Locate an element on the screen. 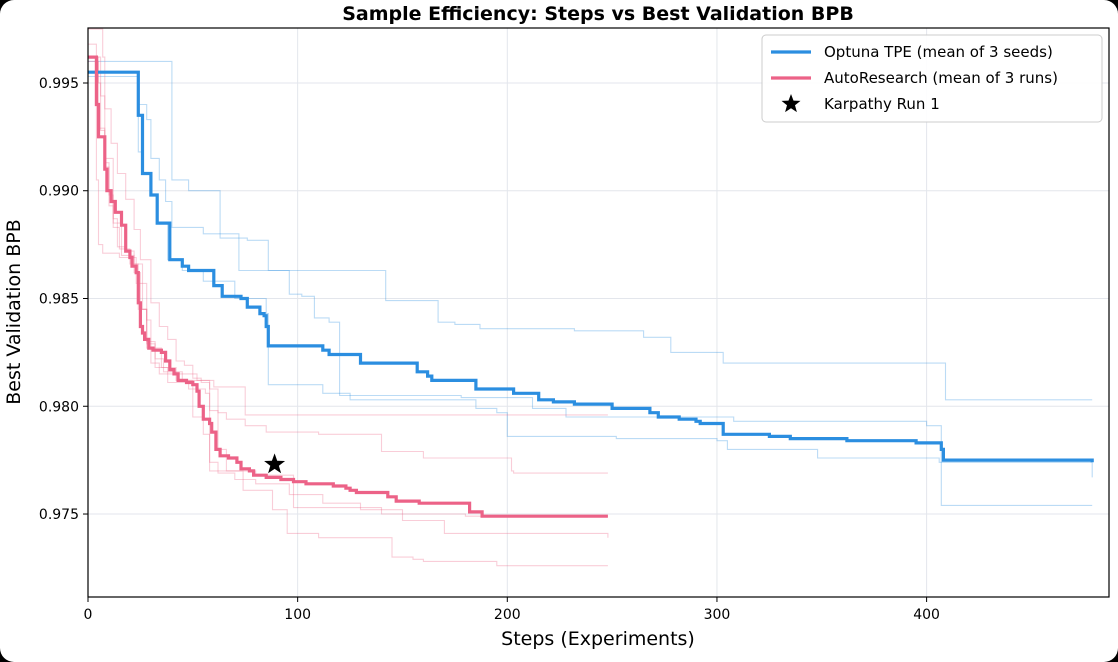 The height and width of the screenshot is (662, 1118). x-tick-label: 300 is located at coordinates (717, 615).